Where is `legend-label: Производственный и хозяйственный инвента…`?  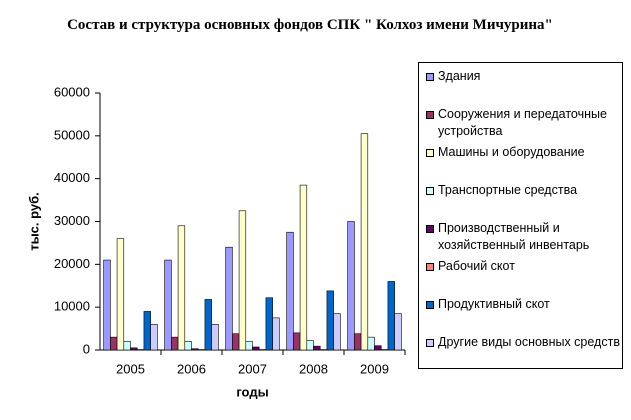
legend-label: Производственный и хозяйственный инвента… is located at coordinates (514, 236).